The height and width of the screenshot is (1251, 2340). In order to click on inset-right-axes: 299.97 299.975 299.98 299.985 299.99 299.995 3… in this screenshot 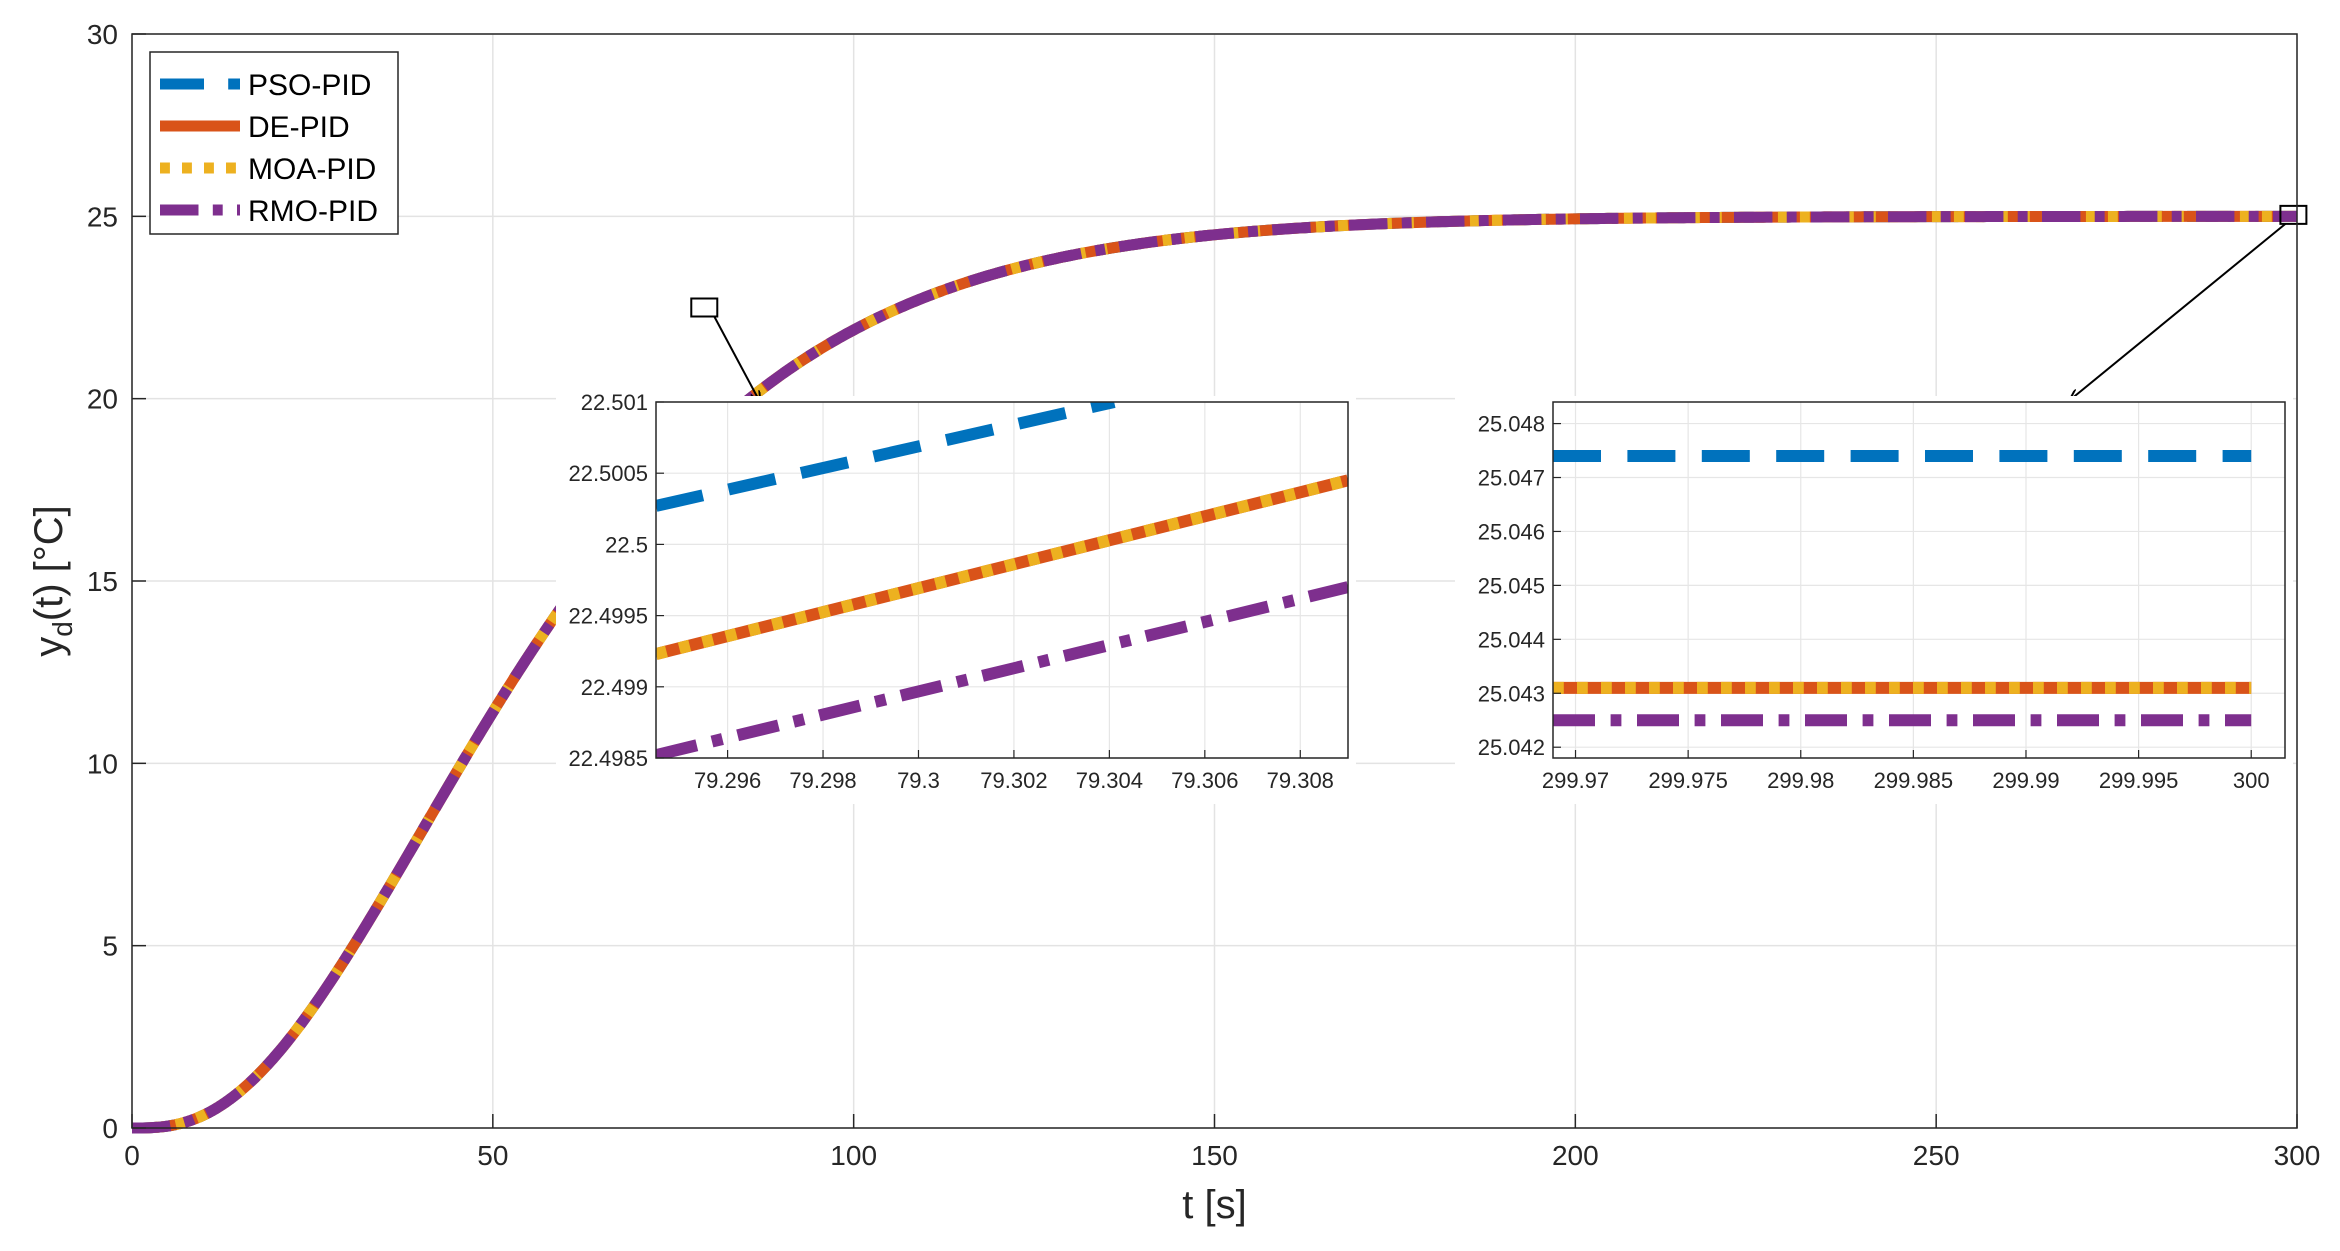, I will do `click(1874, 600)`.